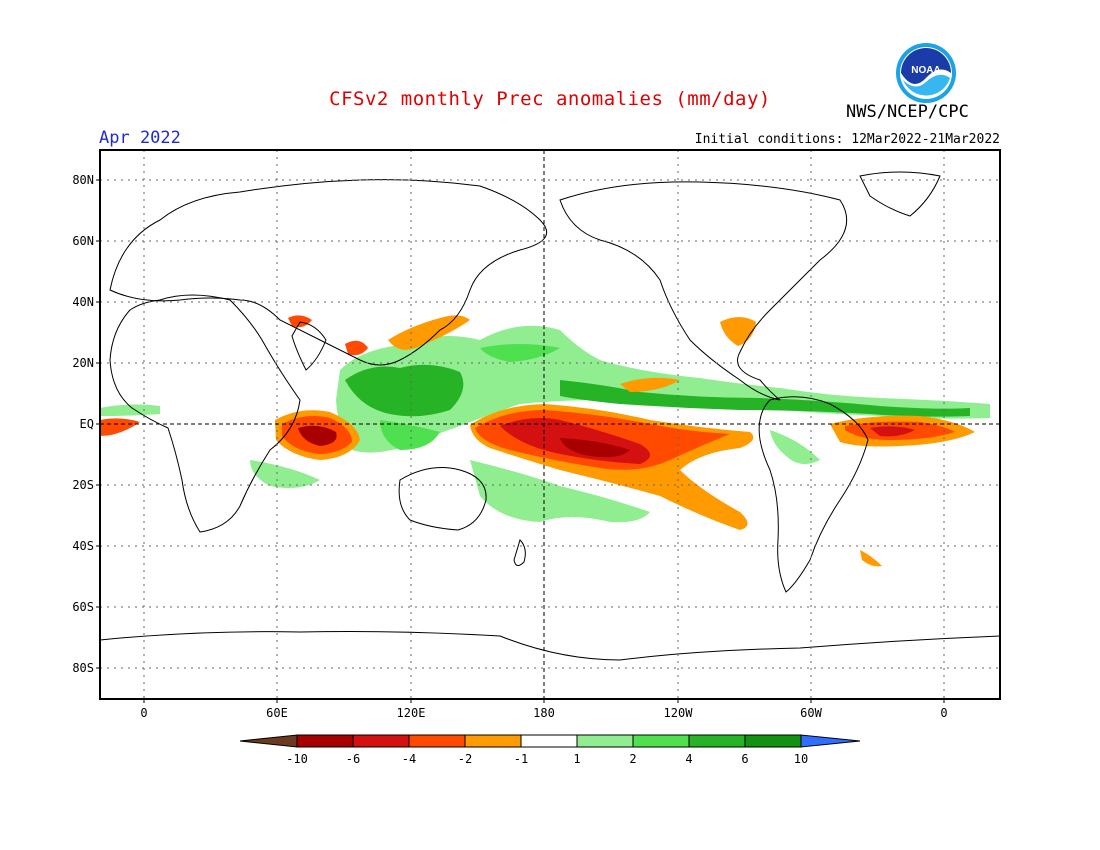  I want to click on africa-outline, so click(205, 413).